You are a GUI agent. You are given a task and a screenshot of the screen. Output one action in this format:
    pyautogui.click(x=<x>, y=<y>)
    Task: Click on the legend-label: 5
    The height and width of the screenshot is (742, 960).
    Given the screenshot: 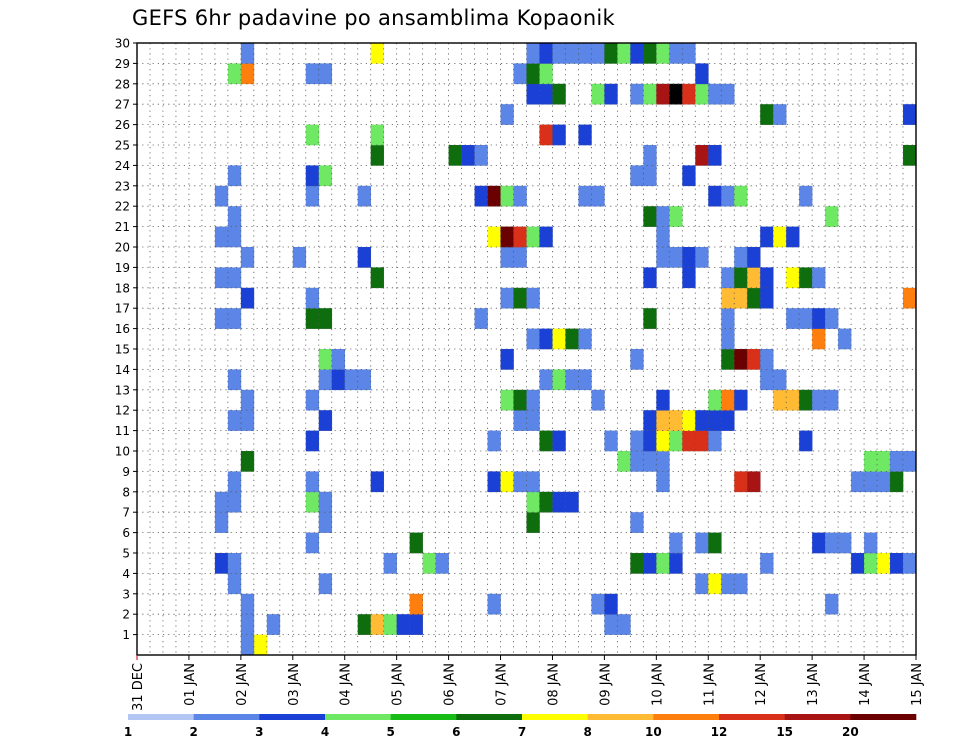 What is the action you would take?
    pyautogui.click(x=390, y=732)
    